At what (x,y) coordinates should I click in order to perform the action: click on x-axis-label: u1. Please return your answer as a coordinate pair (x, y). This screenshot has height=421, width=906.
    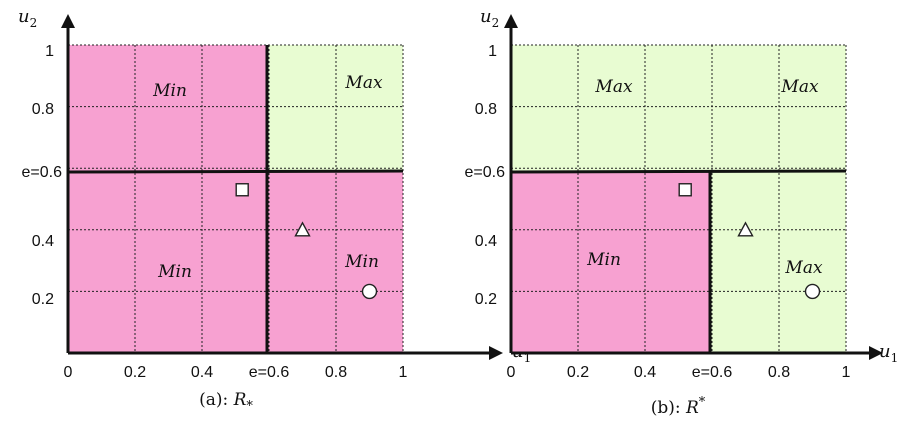
    Looking at the image, I should click on (888, 353).